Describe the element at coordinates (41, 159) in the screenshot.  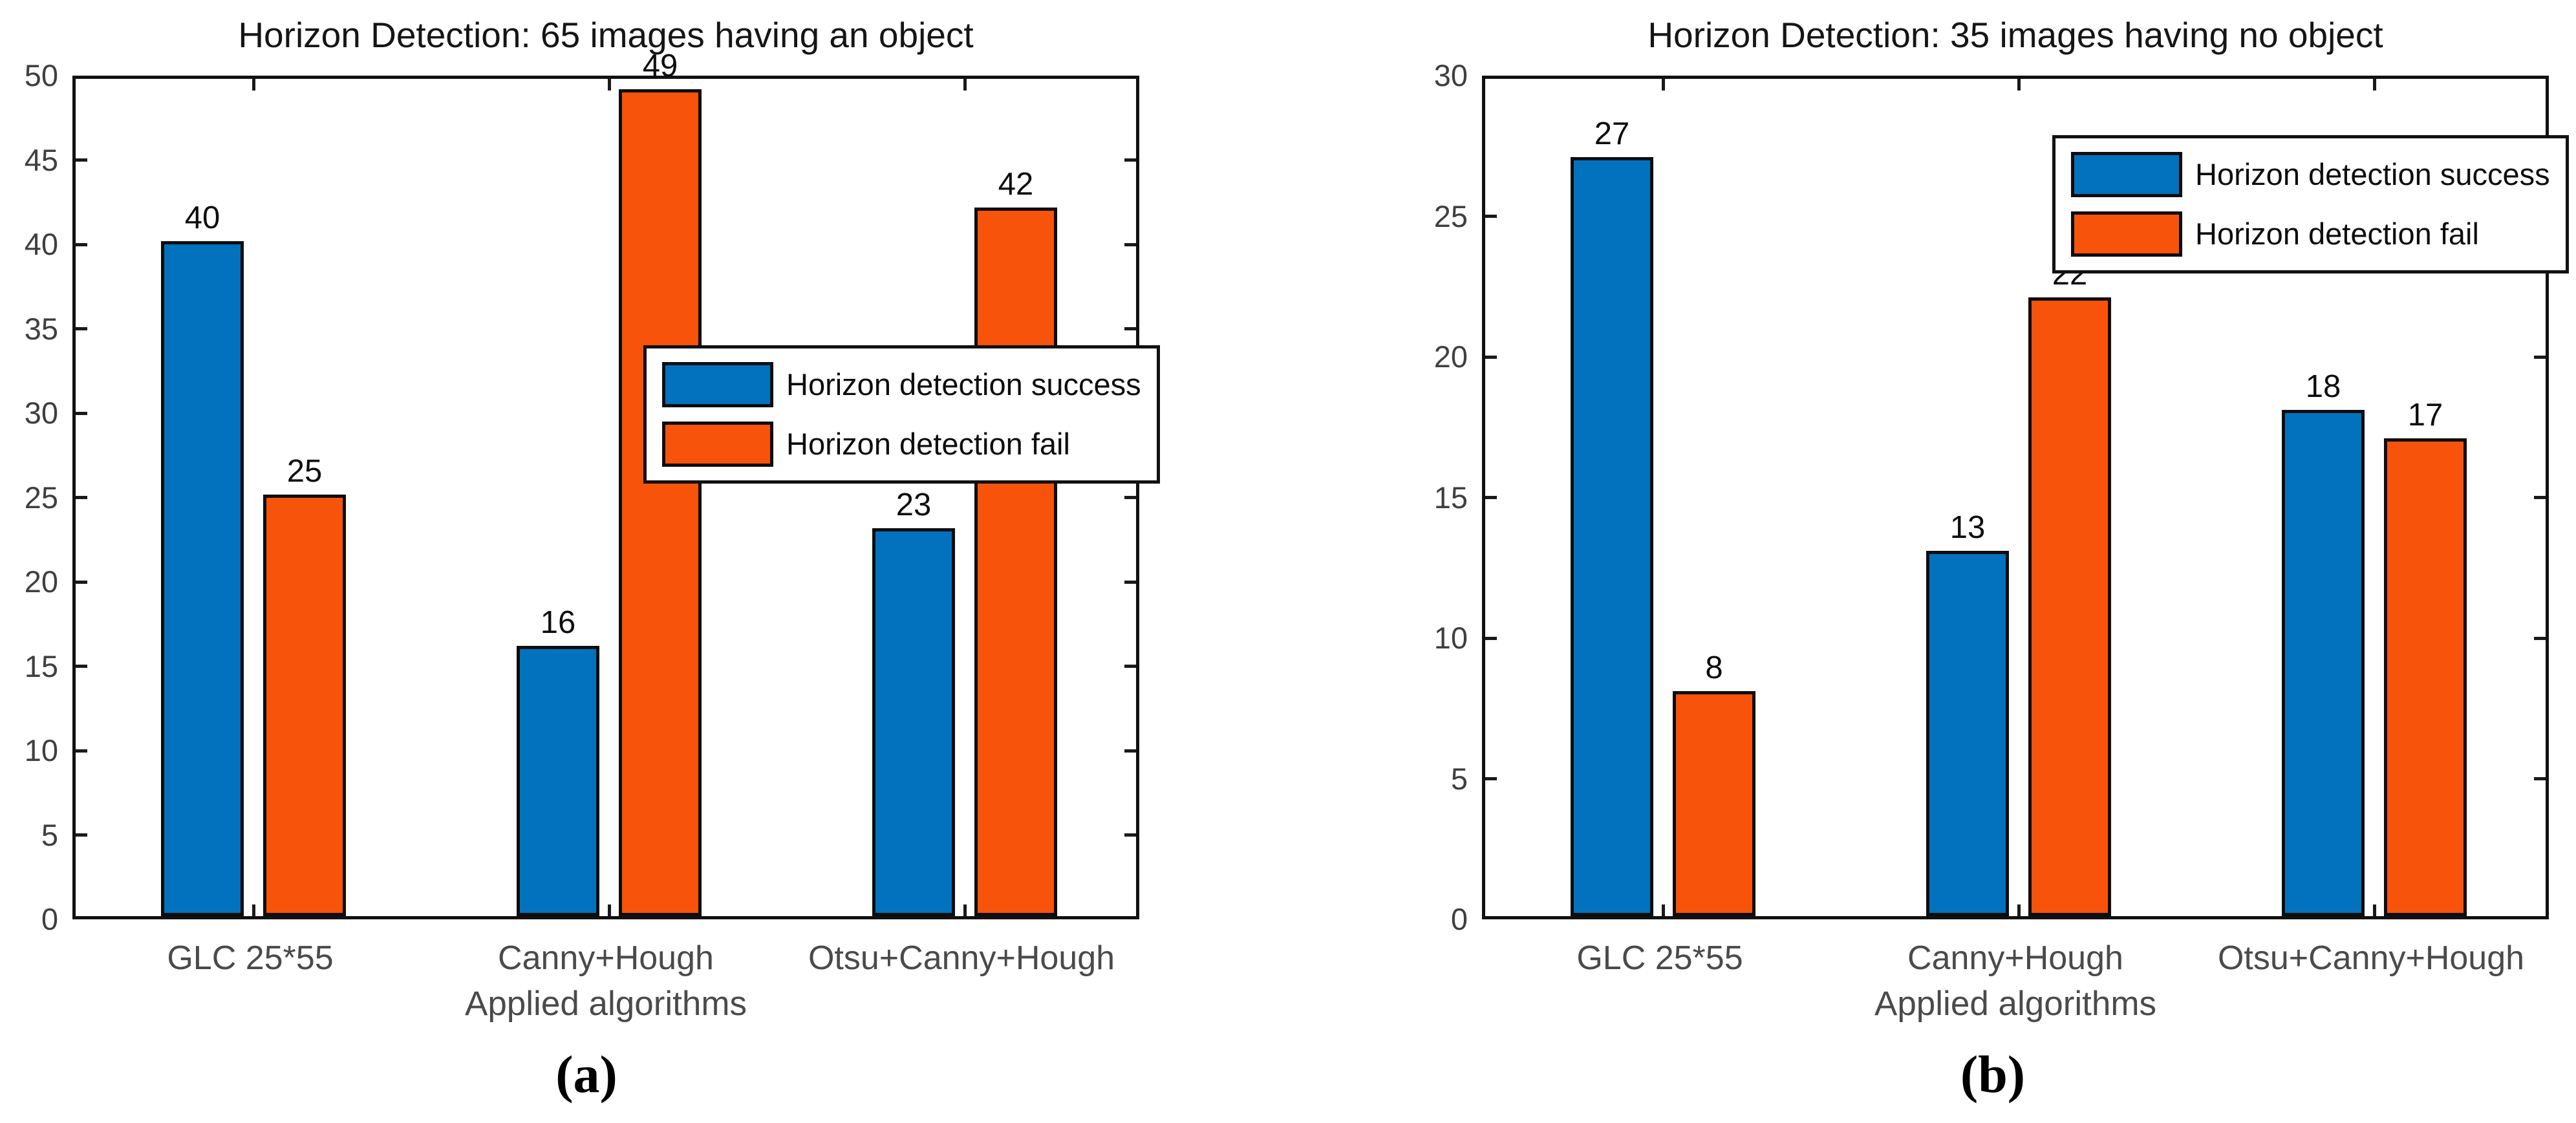
I see `y-tick-label: 45` at that location.